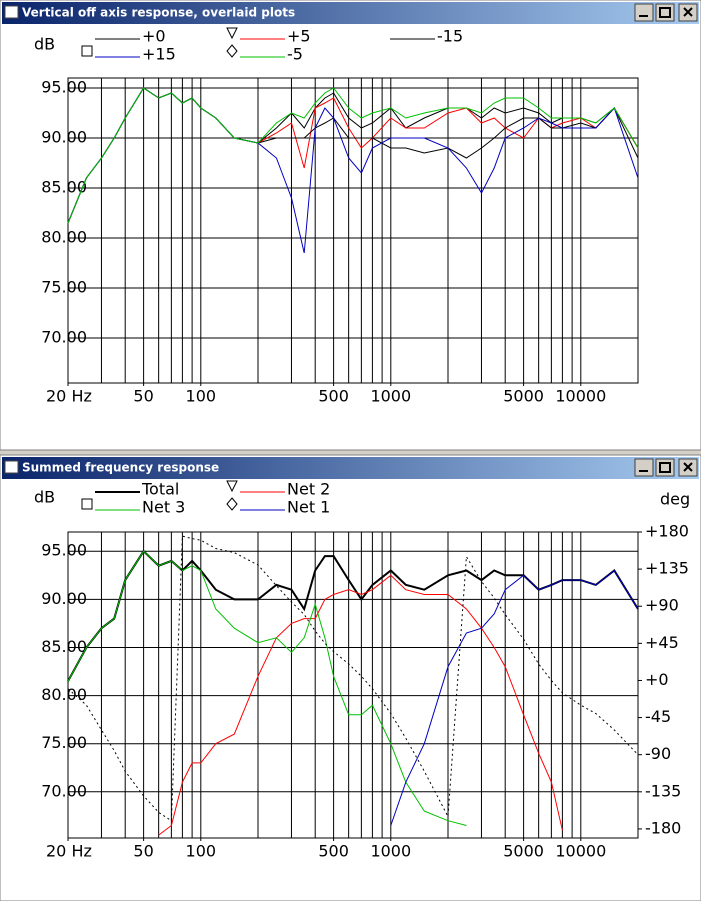  What do you see at coordinates (163, 507) in the screenshot?
I see `legend-label: Net 3` at bounding box center [163, 507].